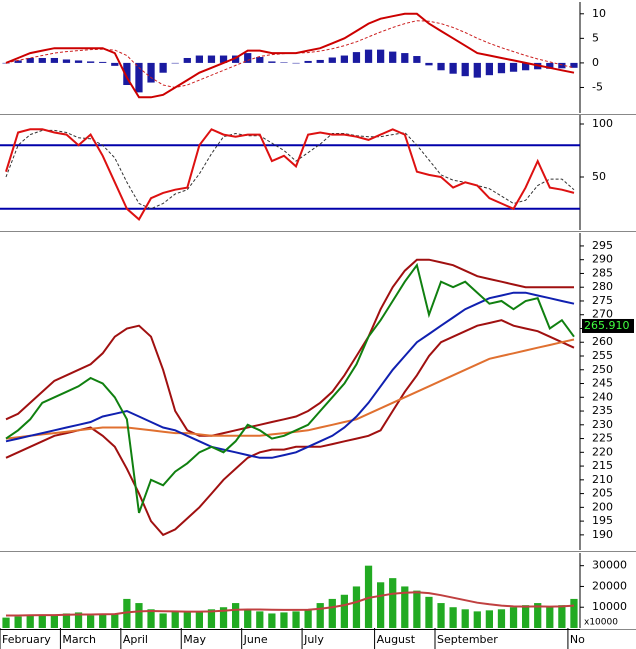  I want to click on x-tick-label: No, so click(577, 639).